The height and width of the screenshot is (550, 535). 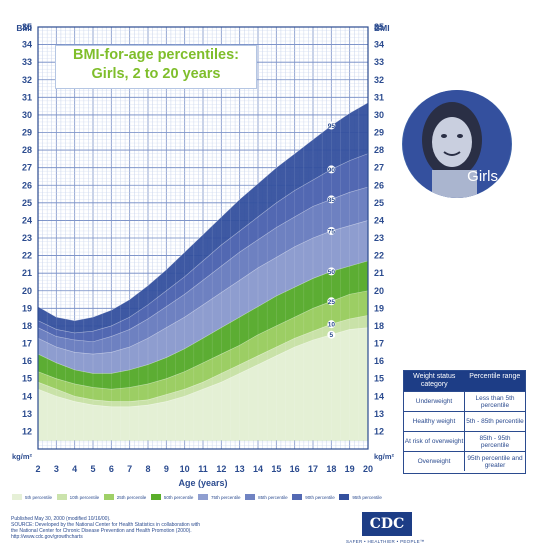 I want to click on swatch-item: 85th percentile, so click(x=266, y=497).